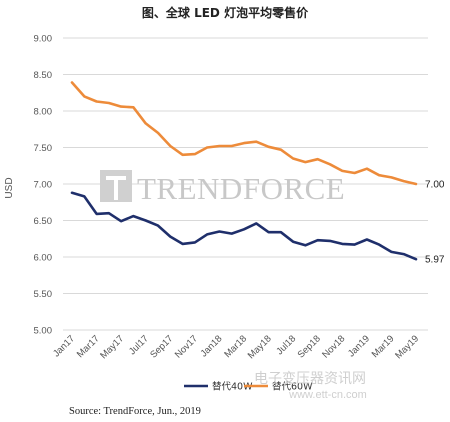 Image resolution: width=450 pixels, height=422 pixels. I want to click on x-tick-label: Jan18, so click(211, 346).